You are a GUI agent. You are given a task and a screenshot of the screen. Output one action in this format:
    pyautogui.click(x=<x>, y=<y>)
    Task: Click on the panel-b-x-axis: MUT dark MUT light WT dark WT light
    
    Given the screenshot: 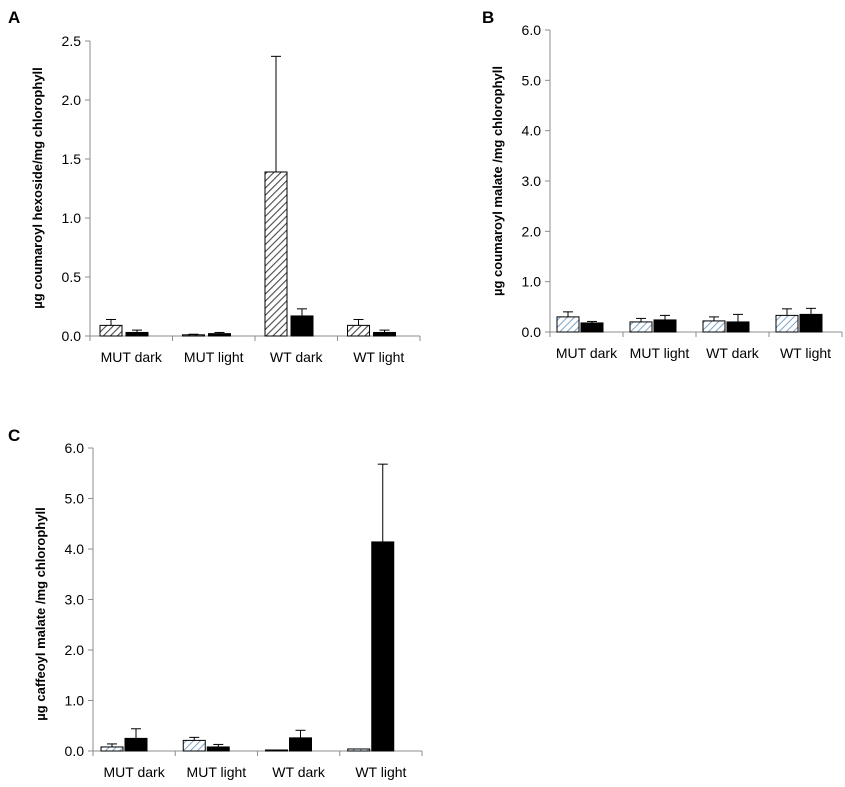 What is the action you would take?
    pyautogui.click(x=696, y=346)
    